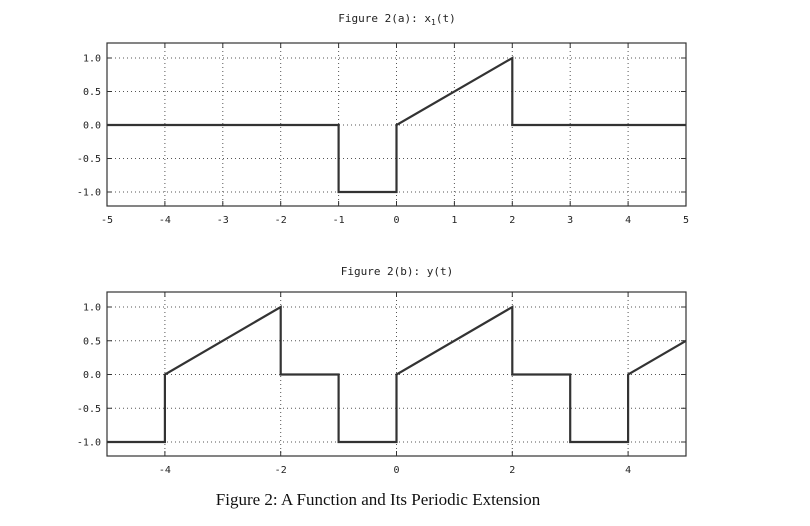 Image resolution: width=810 pixels, height=526 pixels. Describe the element at coordinates (107, 220) in the screenshot. I see `x-tick-label: -5` at that location.